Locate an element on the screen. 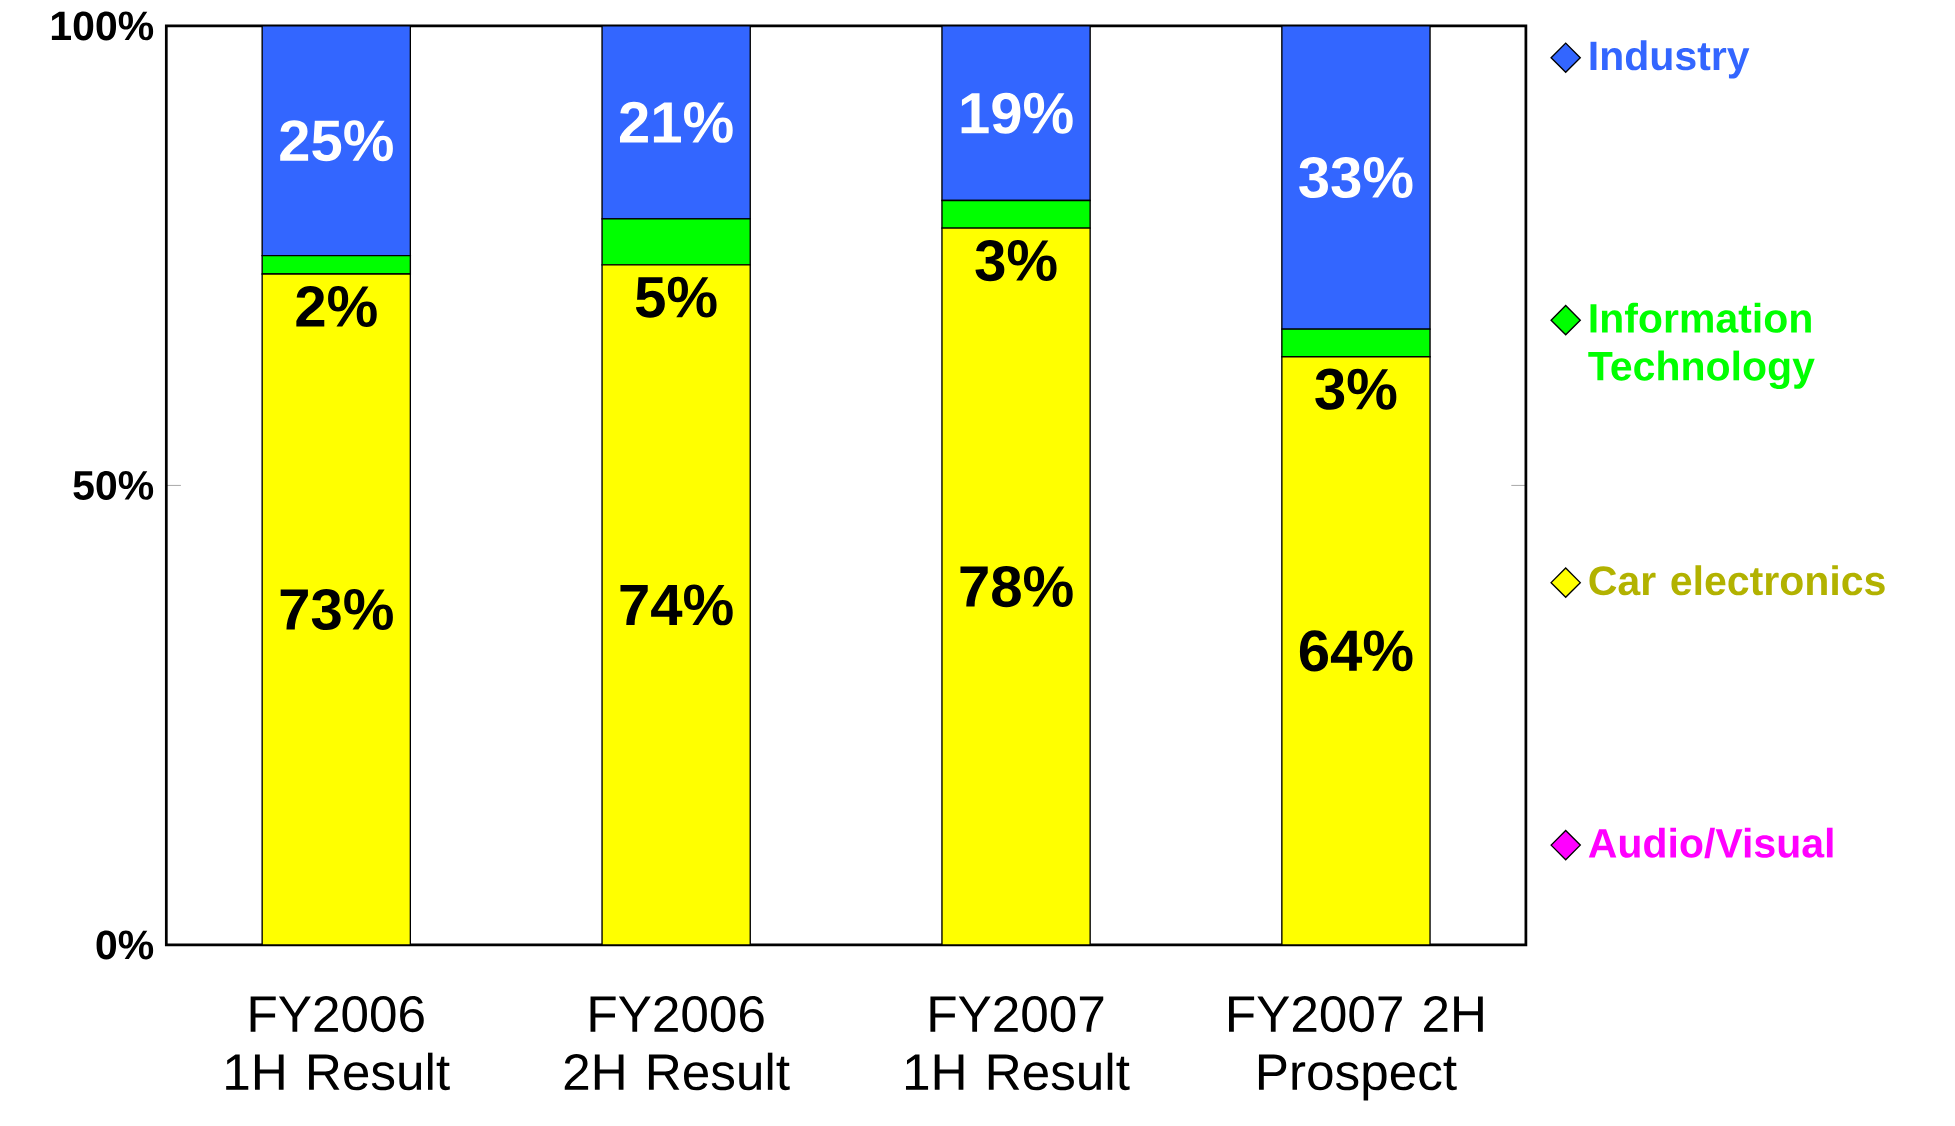 Image resolution: width=1955 pixels, height=1126 pixels. data-label: 33% is located at coordinates (1356, 177).